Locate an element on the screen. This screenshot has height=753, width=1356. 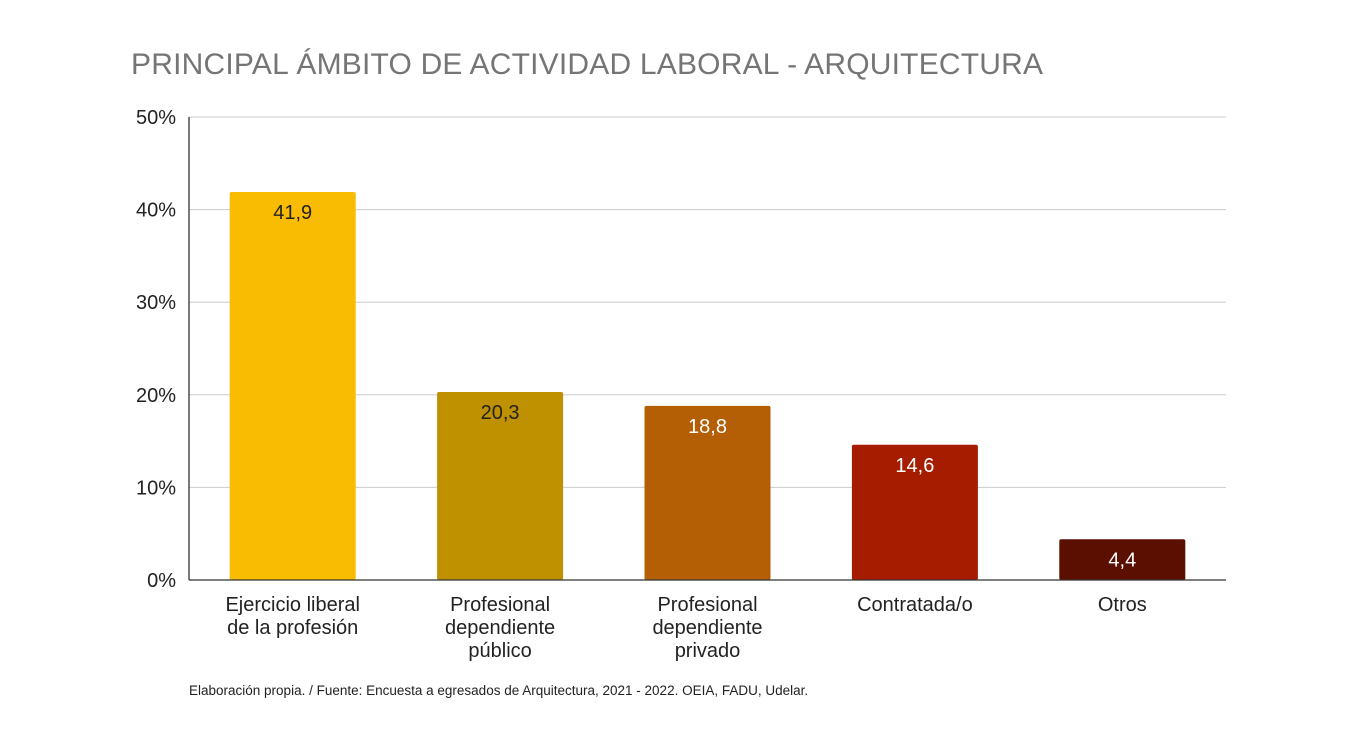
x-tick-label-line: Otros is located at coordinates (1122, 605).